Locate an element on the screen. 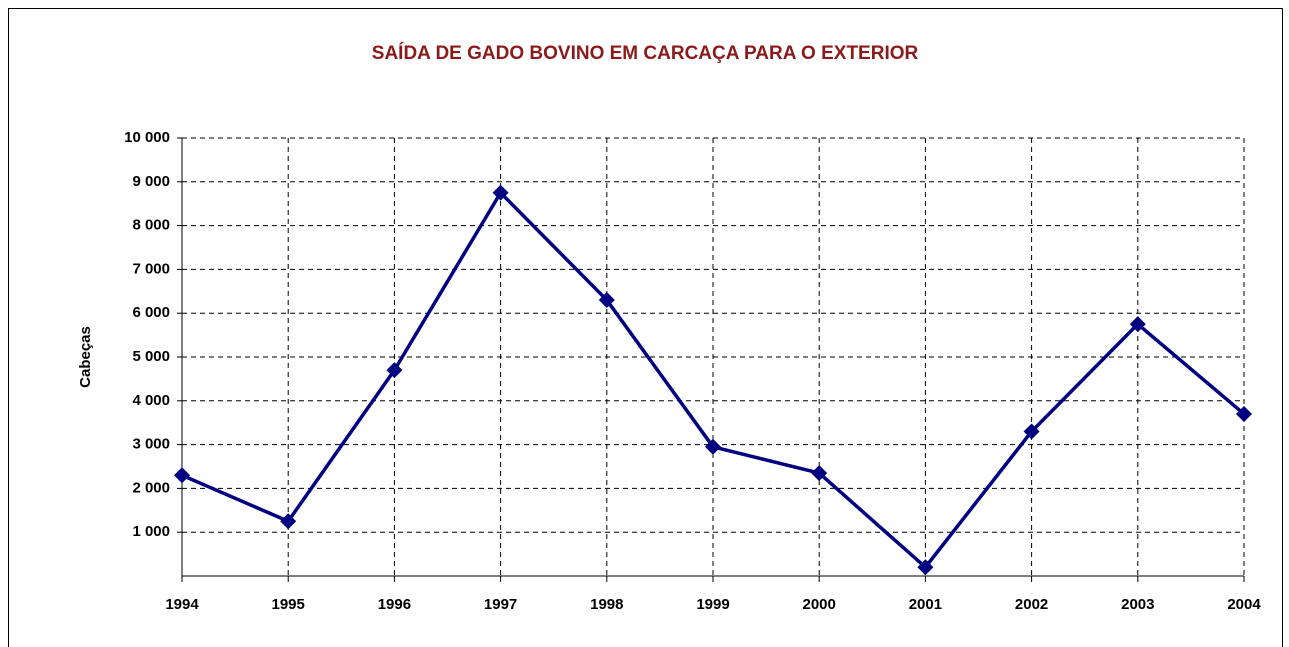  y-tick-label: 3 000 is located at coordinates (151, 444).